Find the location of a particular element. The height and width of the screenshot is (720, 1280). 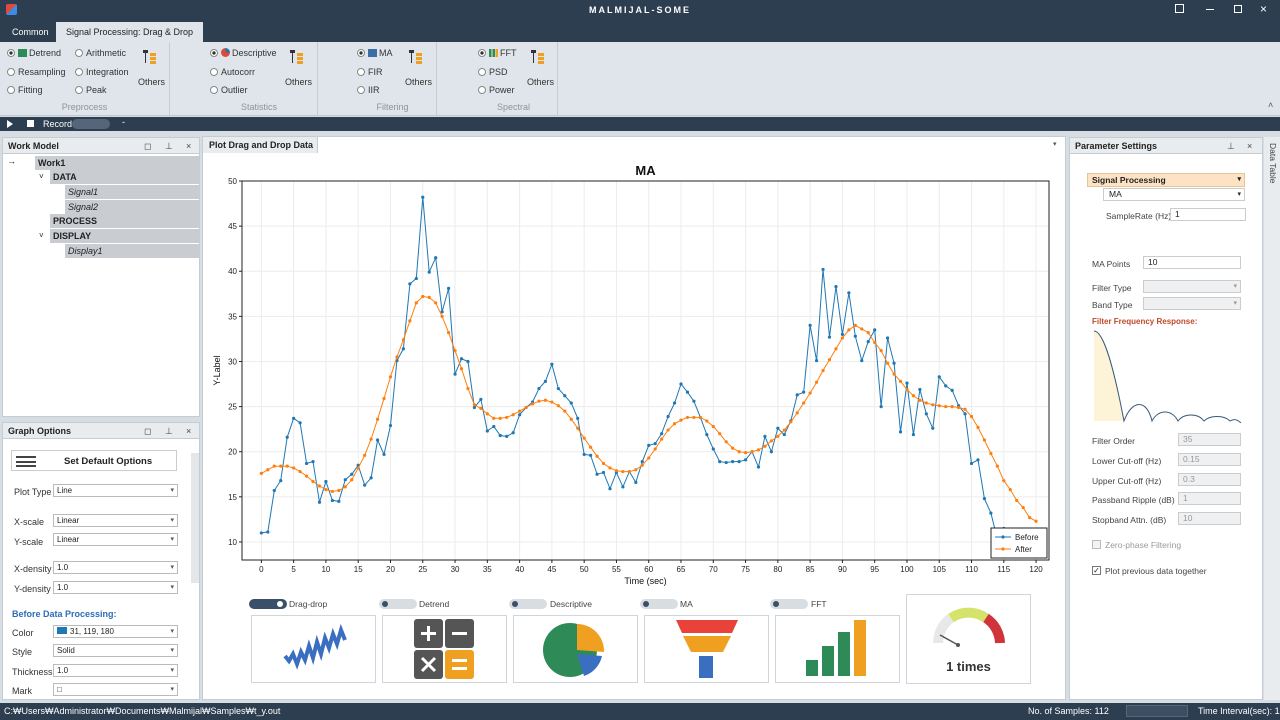

option-autocorr: Autocorr is located at coordinates (232, 72).